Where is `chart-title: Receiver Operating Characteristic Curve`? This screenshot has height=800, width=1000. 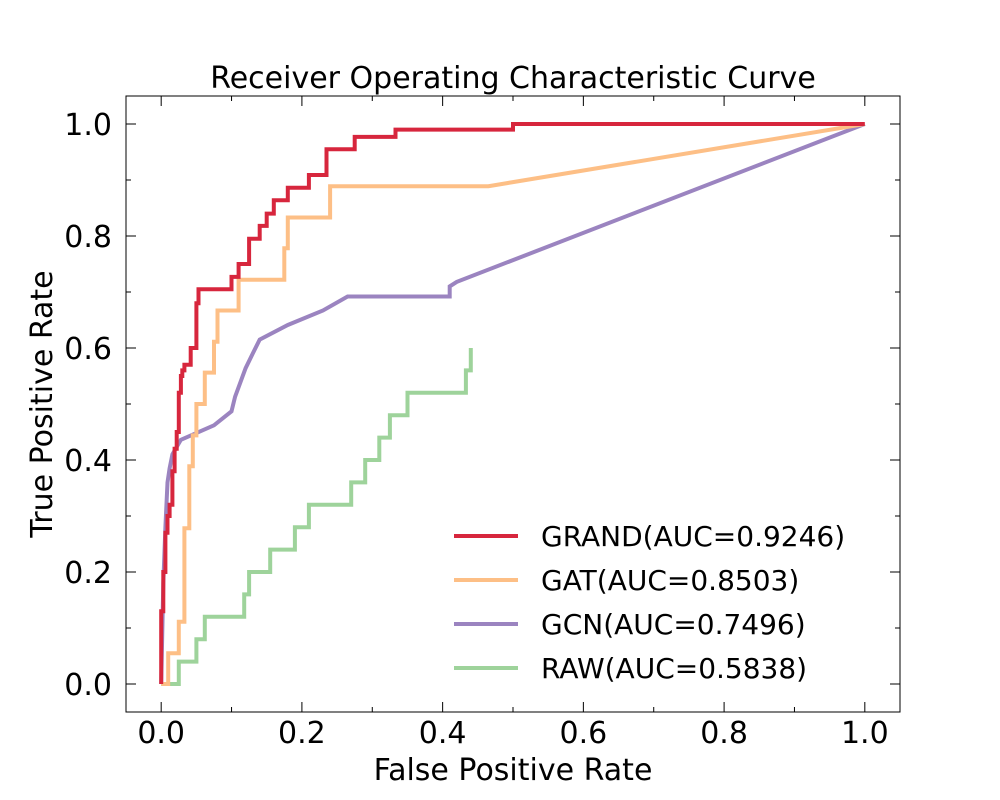 chart-title: Receiver Operating Characteristic Curve is located at coordinates (513, 78).